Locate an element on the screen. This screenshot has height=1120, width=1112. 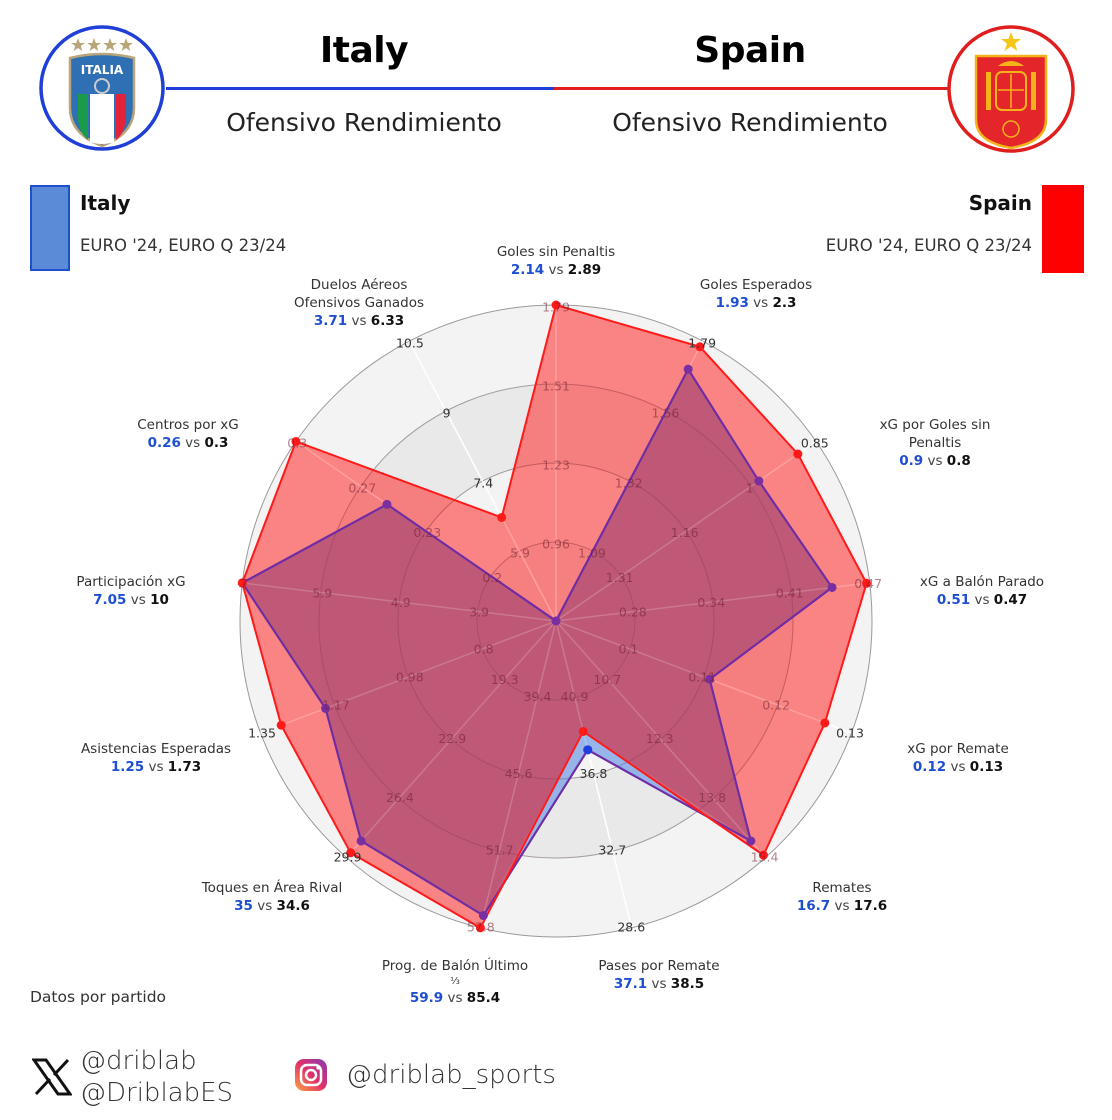
metric-name: xG por Remate is located at coordinates (958, 749).